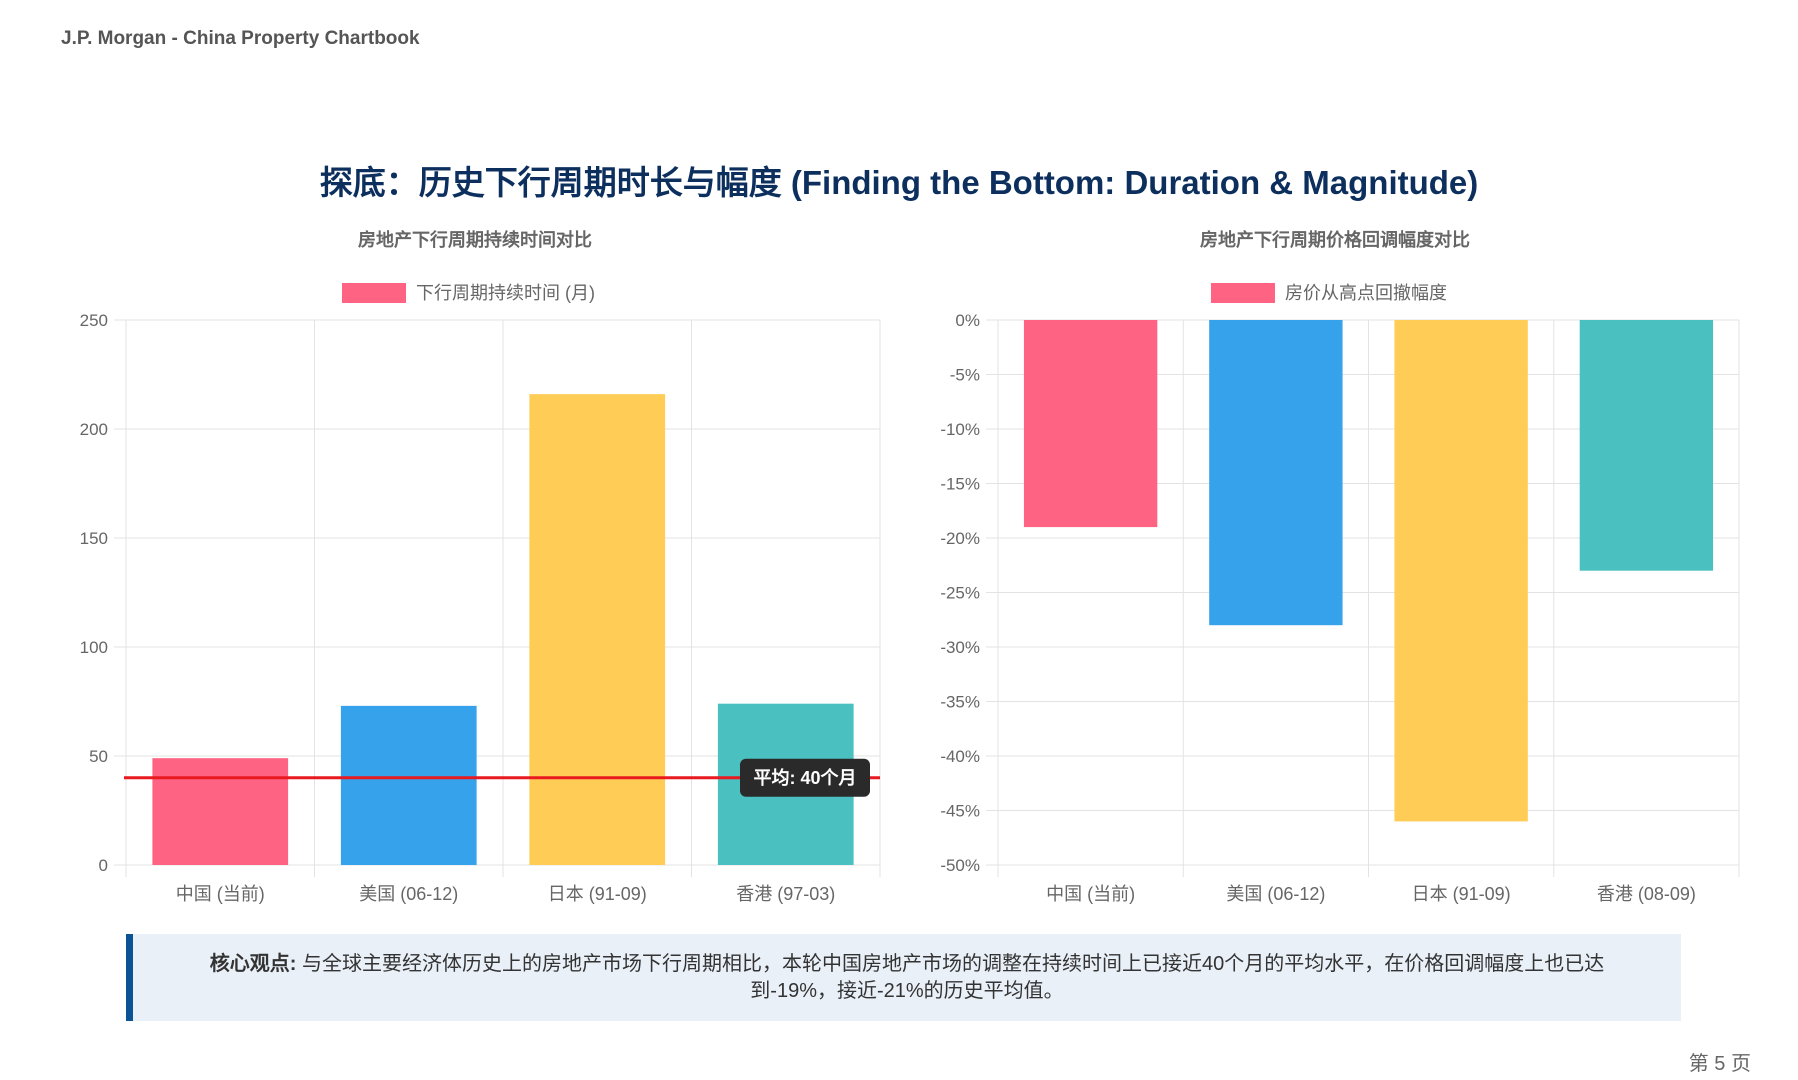 Image resolution: width=1798 pixels, height=1080 pixels. I want to click on duration-y-tick-label: 50, so click(98, 756).